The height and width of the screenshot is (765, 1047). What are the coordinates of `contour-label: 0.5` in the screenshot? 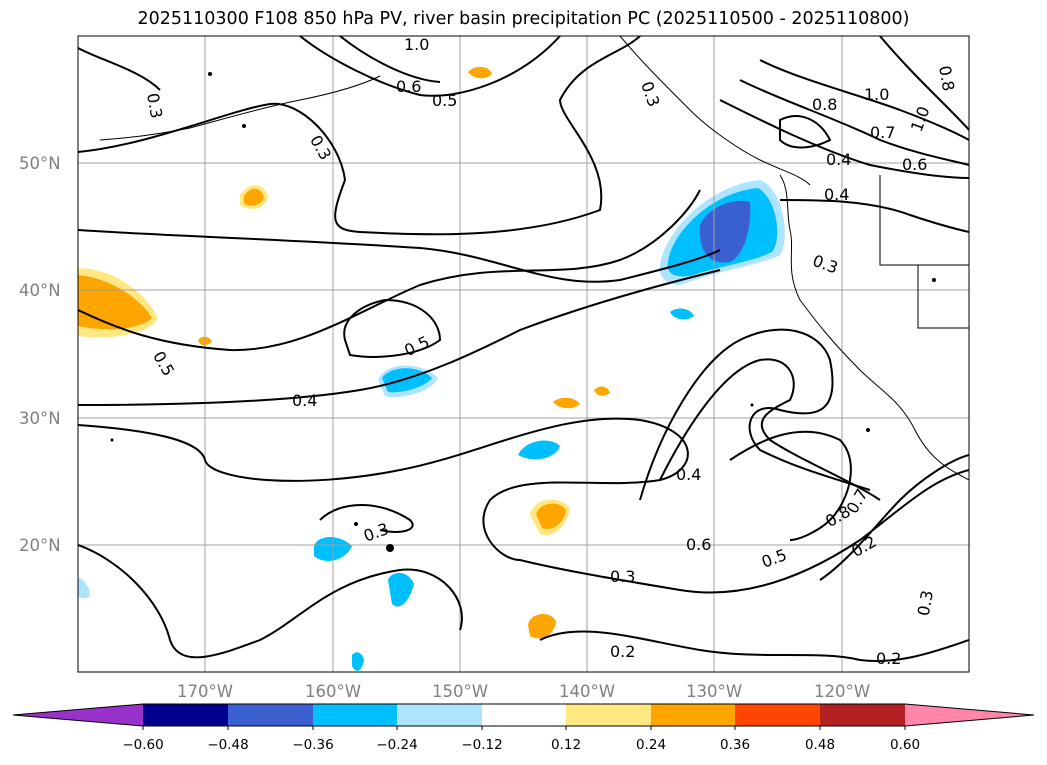 It's located at (444, 100).